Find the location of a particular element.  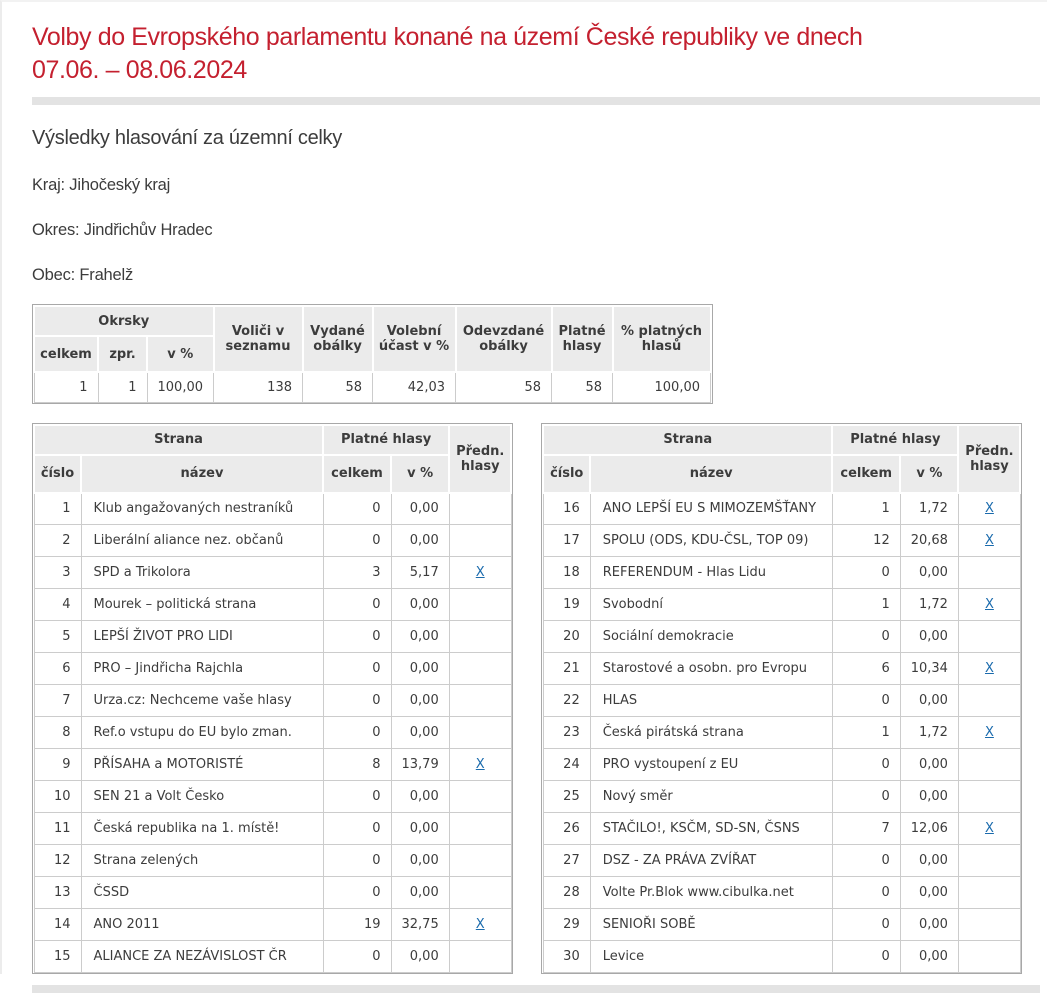

table-row: 29 SENIOŘI SOBĚ 0 0,00 is located at coordinates (781, 924).